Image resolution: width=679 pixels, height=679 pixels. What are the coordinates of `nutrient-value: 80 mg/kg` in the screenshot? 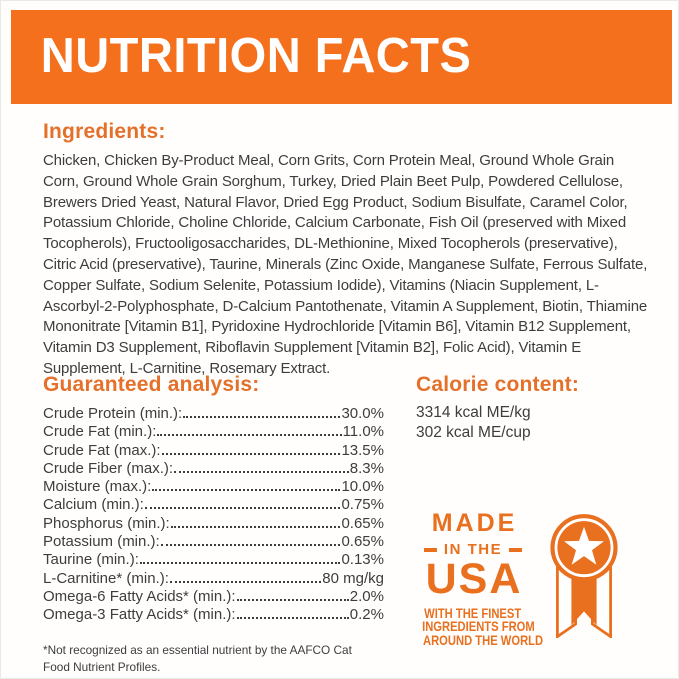 It's located at (353, 578).